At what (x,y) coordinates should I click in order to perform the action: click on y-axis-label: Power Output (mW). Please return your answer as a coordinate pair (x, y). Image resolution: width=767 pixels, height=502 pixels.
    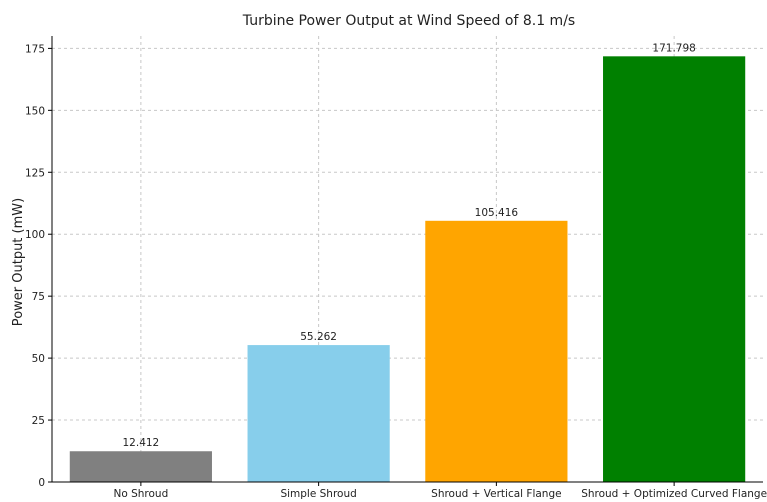
    Looking at the image, I should click on (18, 262).